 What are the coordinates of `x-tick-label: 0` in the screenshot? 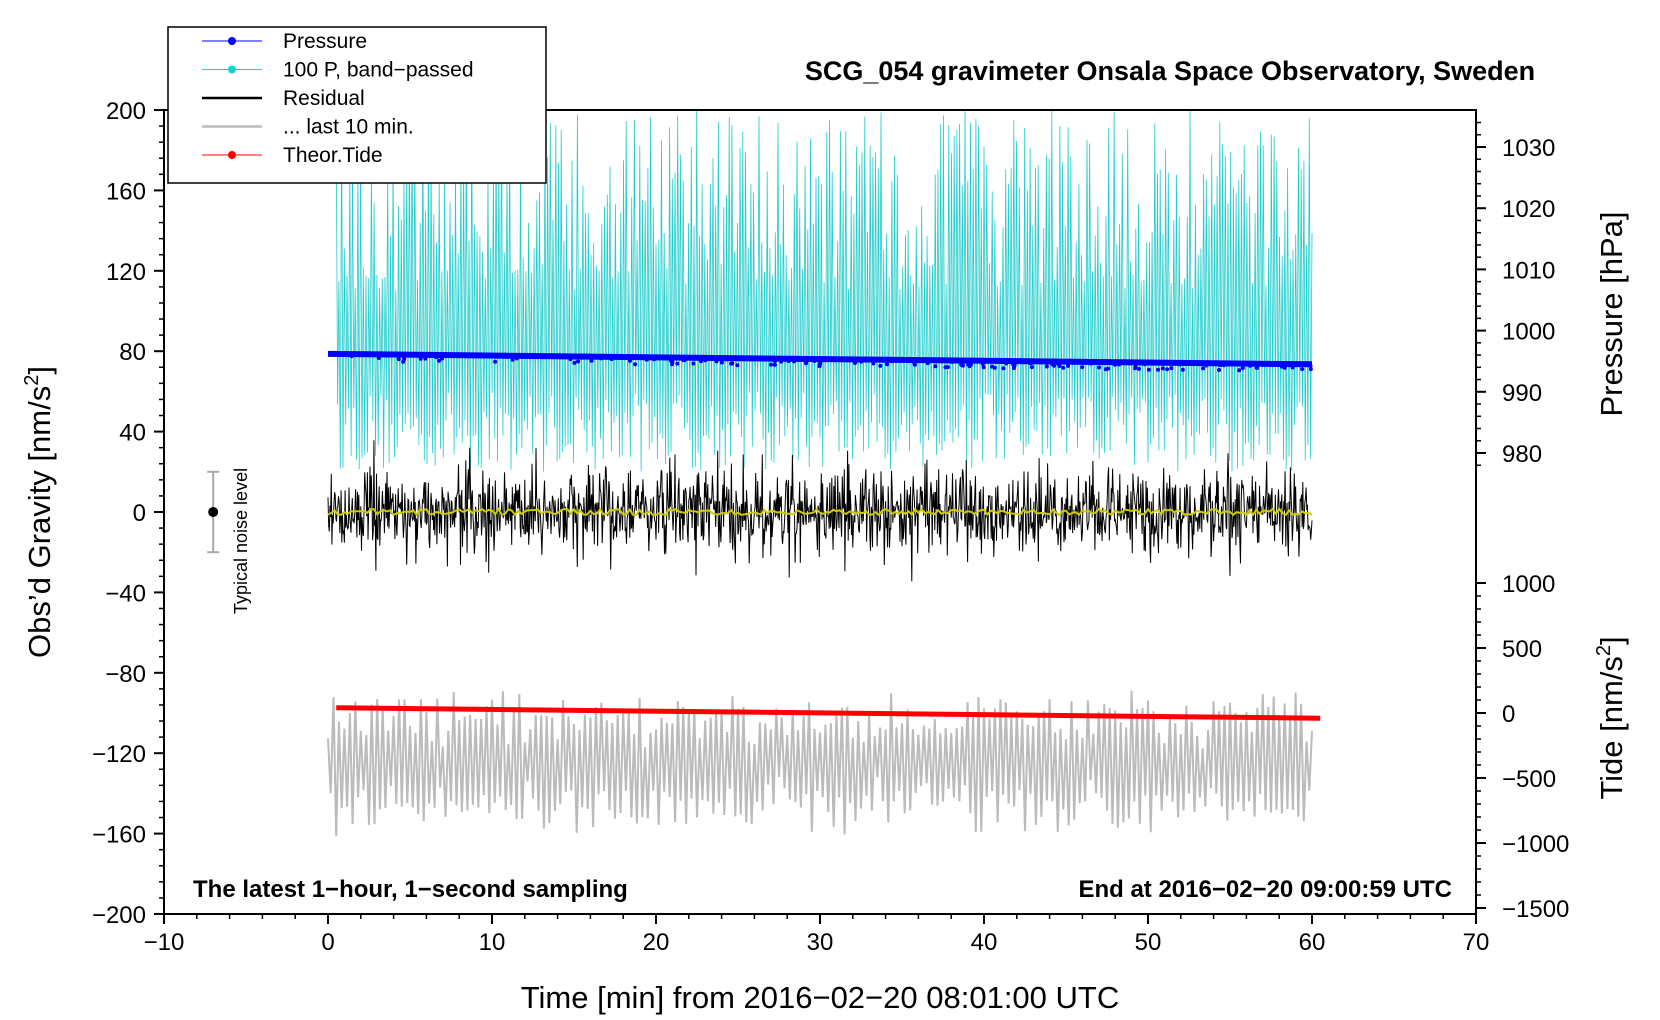 It's located at (327, 942).